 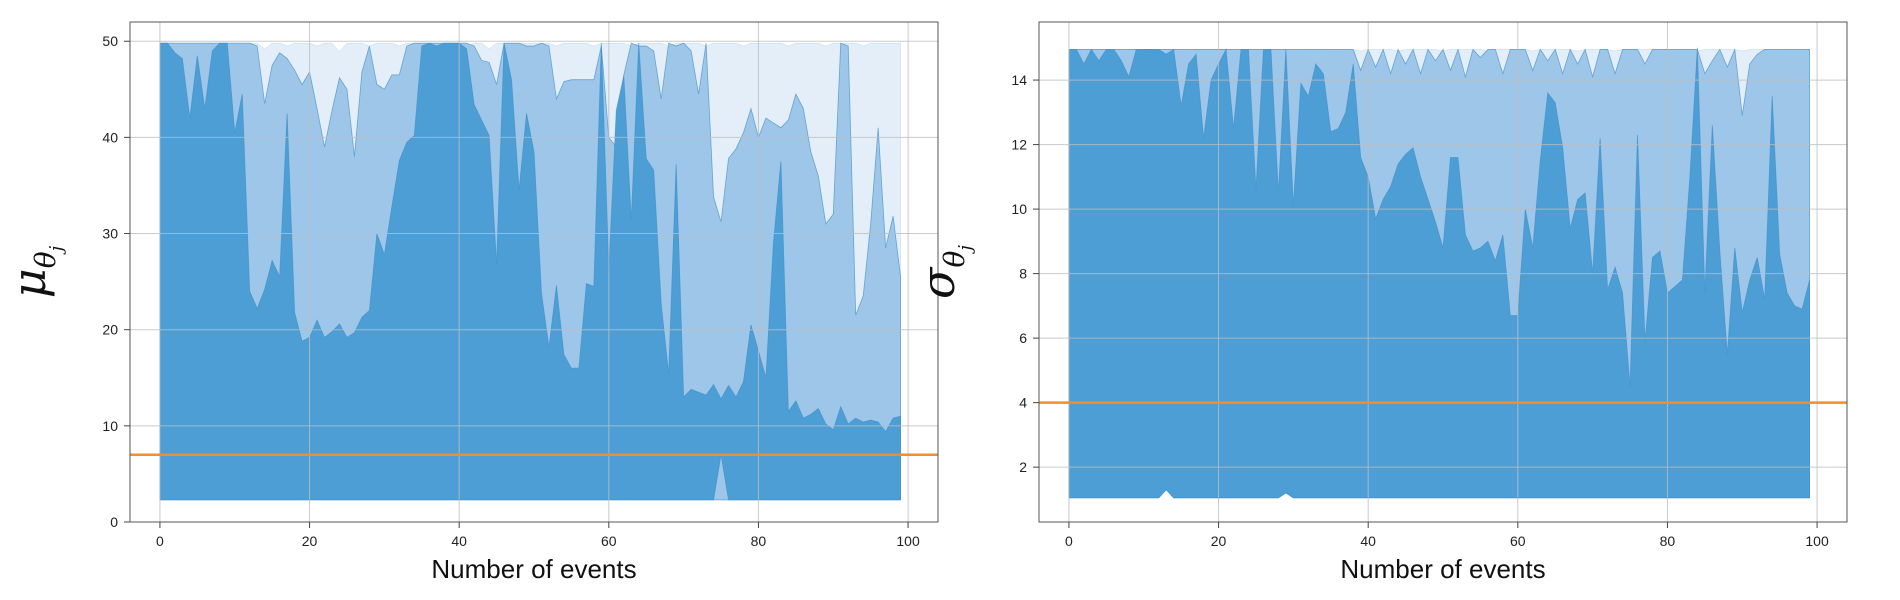 I want to click on y-tick-label: 12, so click(x=1019, y=145).